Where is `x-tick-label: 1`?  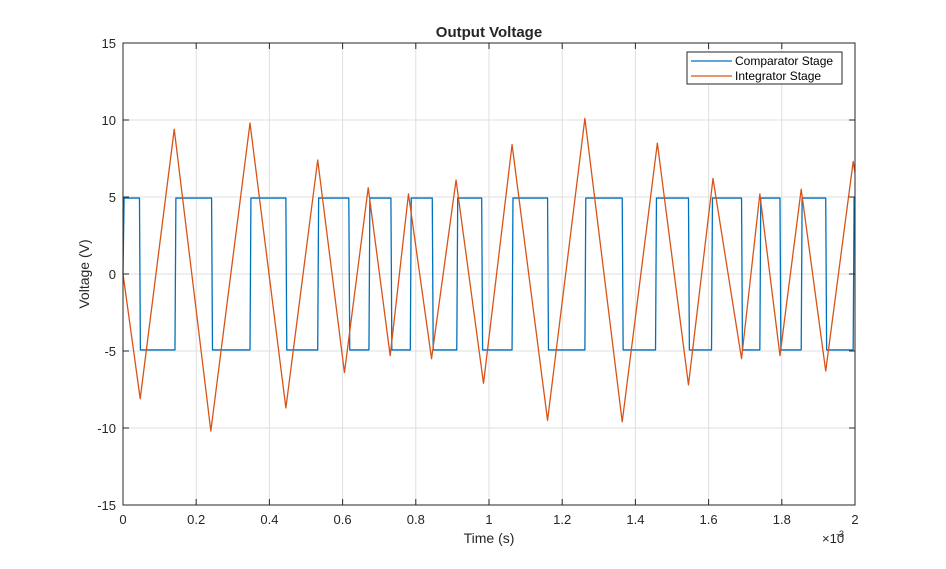
x-tick-label: 1 is located at coordinates (488, 519).